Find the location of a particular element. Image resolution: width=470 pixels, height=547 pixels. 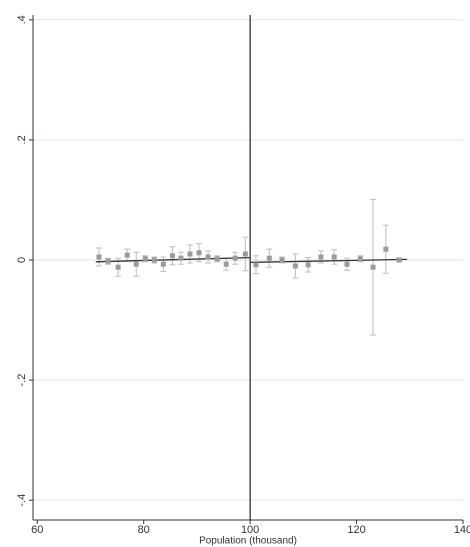

x-tick-label: 120 is located at coordinates (356, 530).